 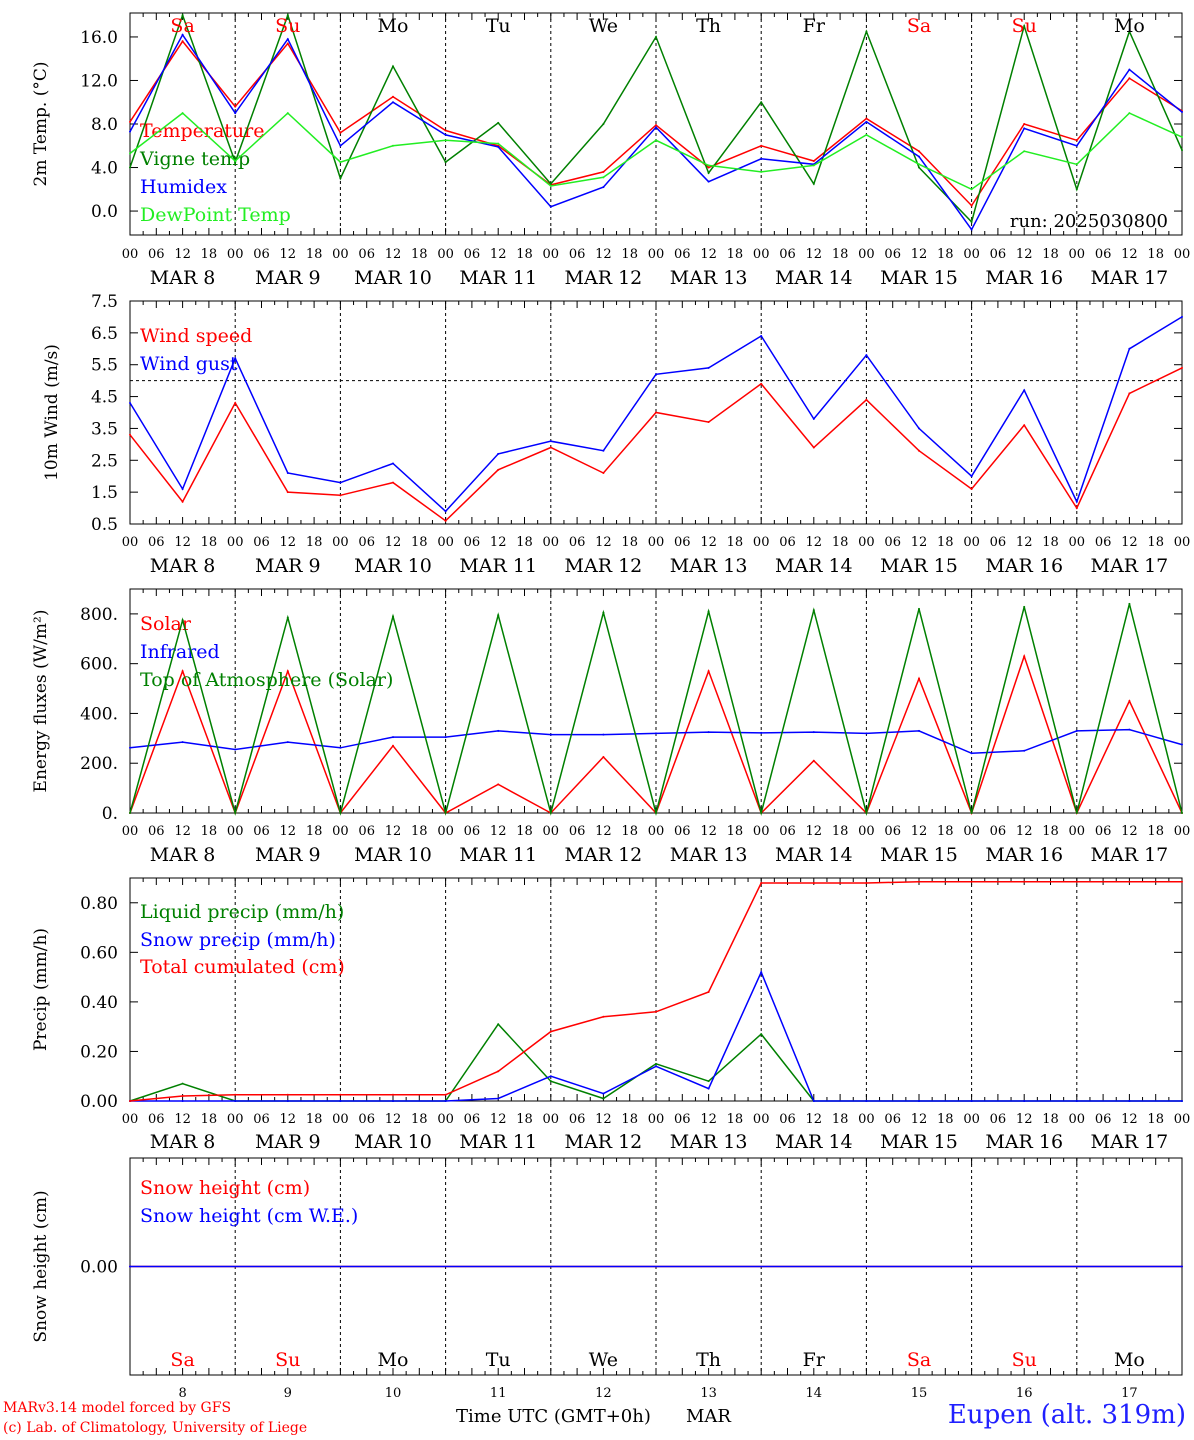 I want to click on model-credit: MARv3.14 model forced by GFS, so click(x=117, y=1408).